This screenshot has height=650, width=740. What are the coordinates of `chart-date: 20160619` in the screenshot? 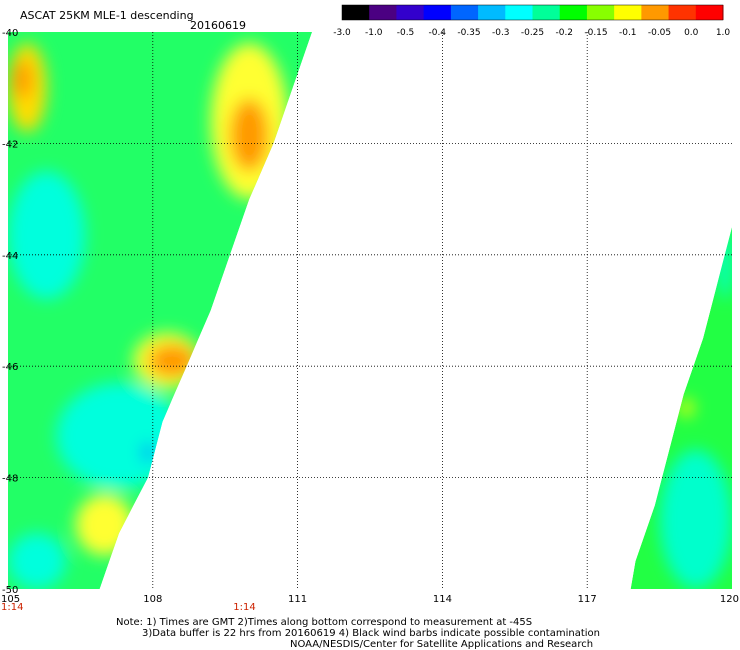 It's located at (218, 25).